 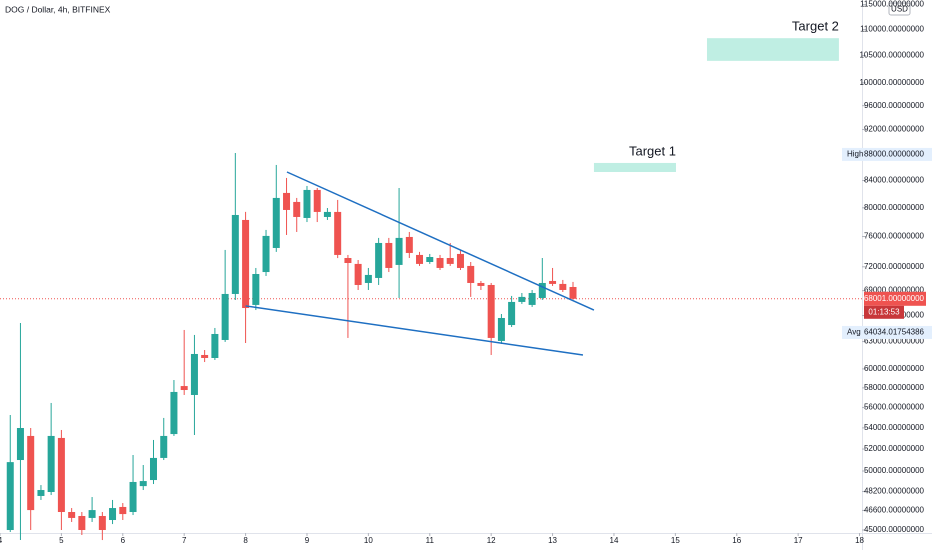 I want to click on x-tick-label: 9, so click(x=307, y=540).